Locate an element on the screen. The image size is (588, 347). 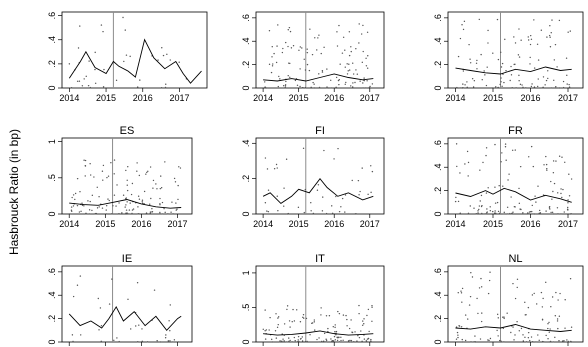
x-tick-label: 2016 is located at coordinates (334, 98).